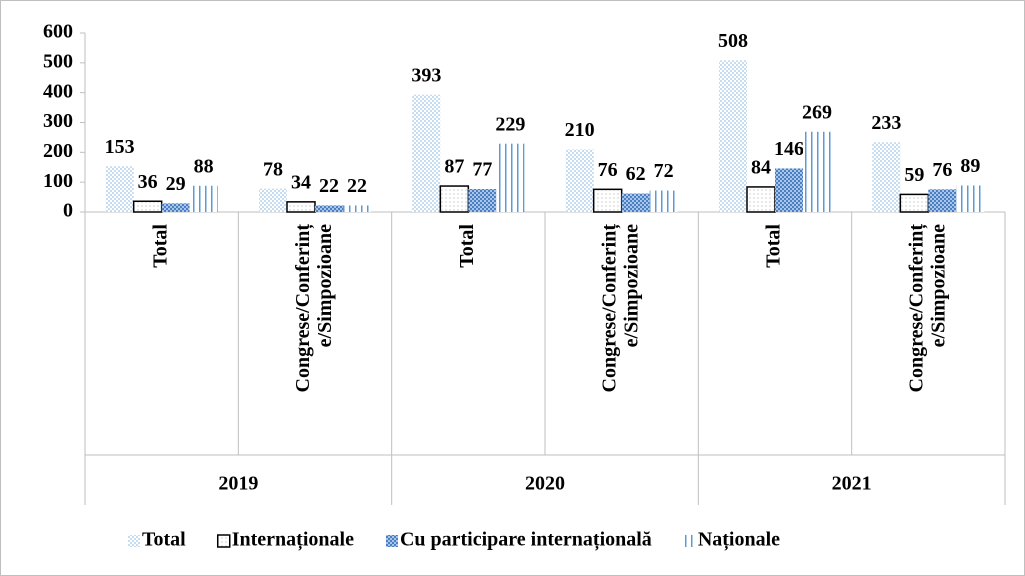 The width and height of the screenshot is (1025, 576). What do you see at coordinates (58, 151) in the screenshot?
I see `y-tick-label: 200` at bounding box center [58, 151].